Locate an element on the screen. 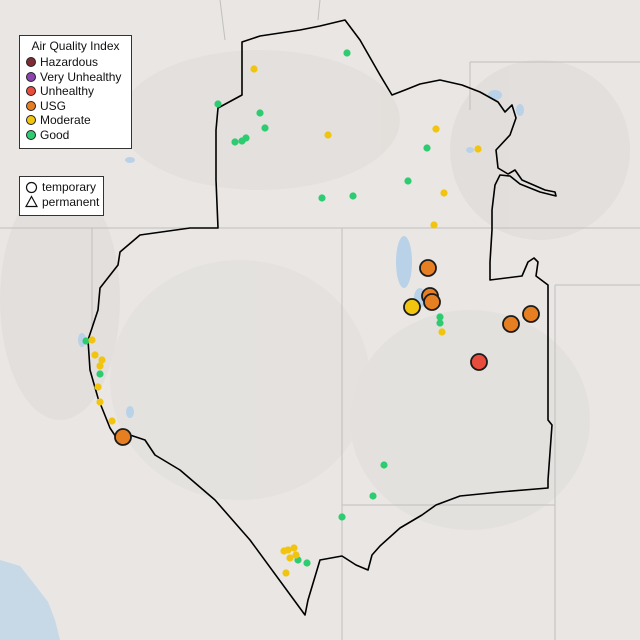 Image resolution: width=640 pixels, height=640 pixels. aqi-legend-title: Air Quality Index is located at coordinates (75, 46).